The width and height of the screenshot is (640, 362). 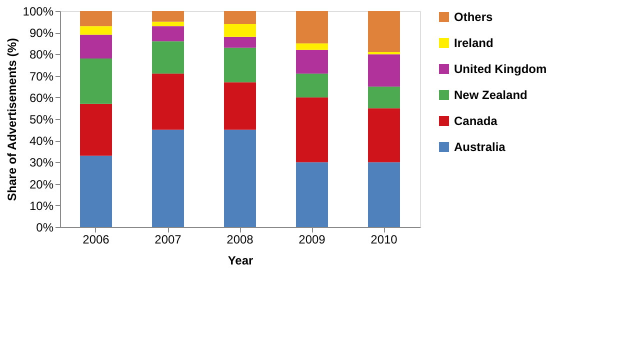 What do you see at coordinates (312, 239) in the screenshot?
I see `x-tick-label: 2009` at bounding box center [312, 239].